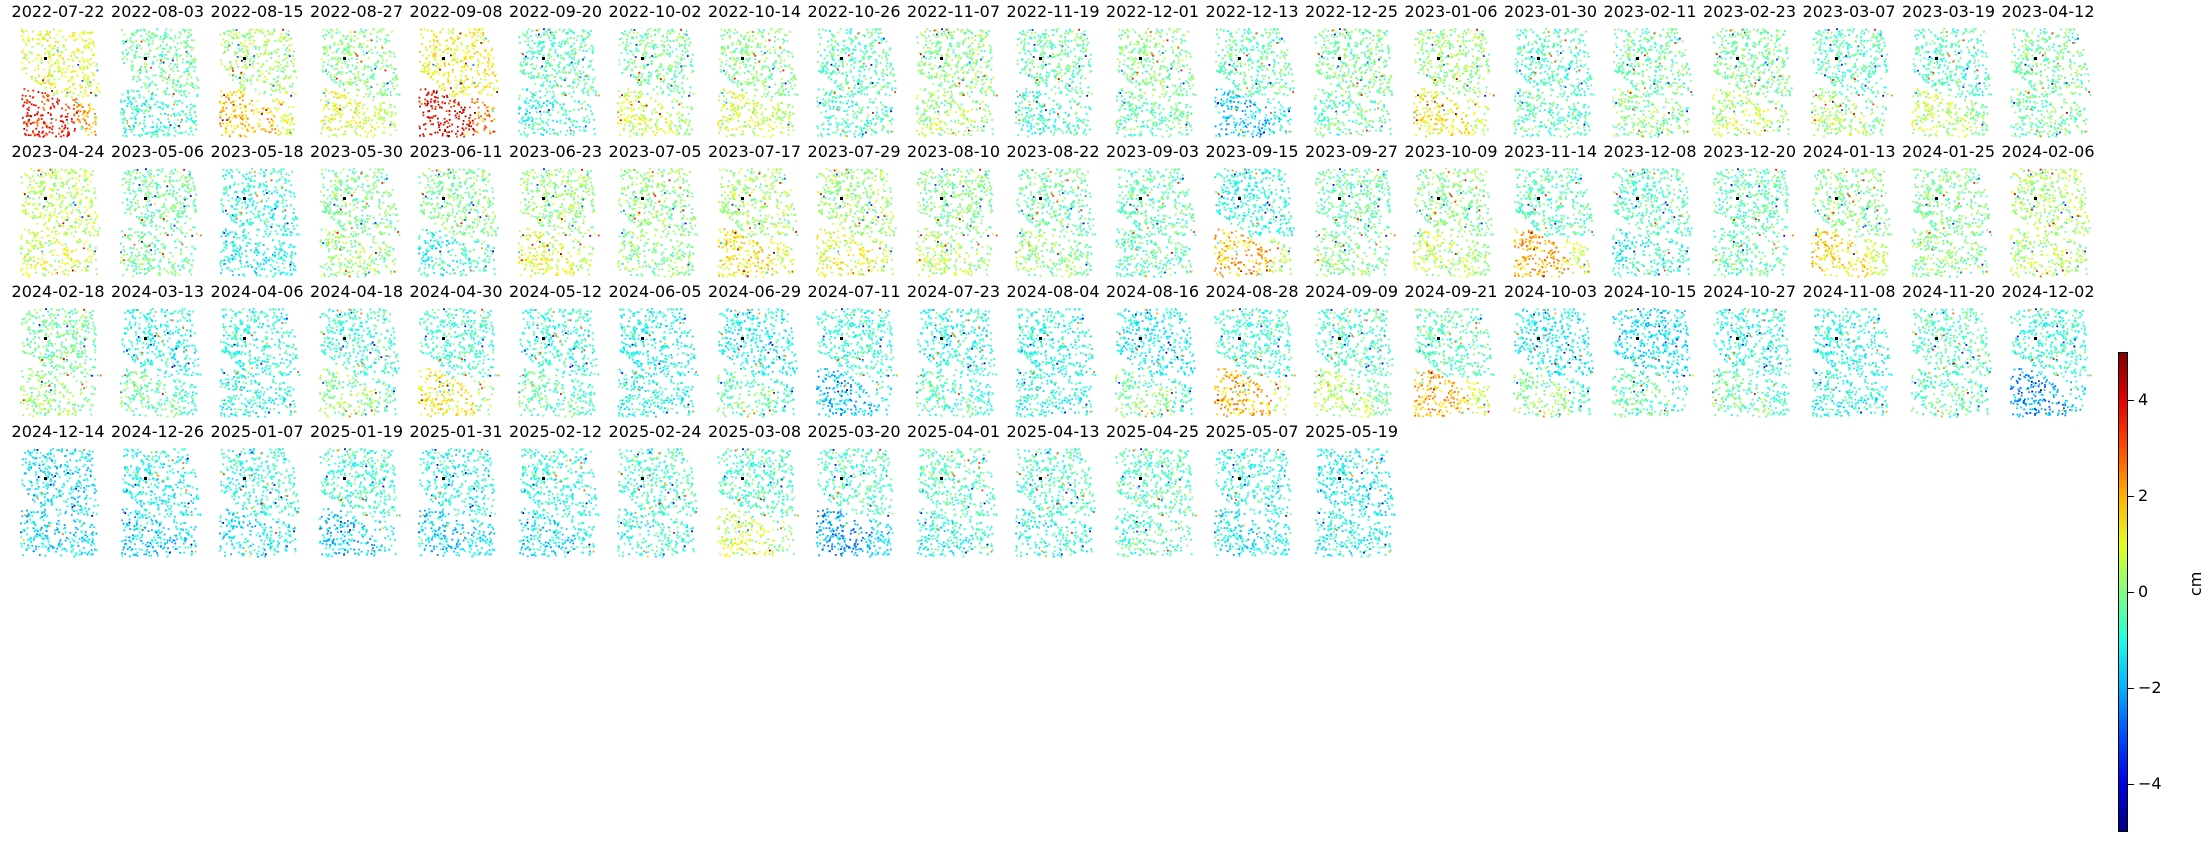 The image size is (2205, 847). What do you see at coordinates (344, 58) in the screenshot?
I see `reference-point-mark` at bounding box center [344, 58].